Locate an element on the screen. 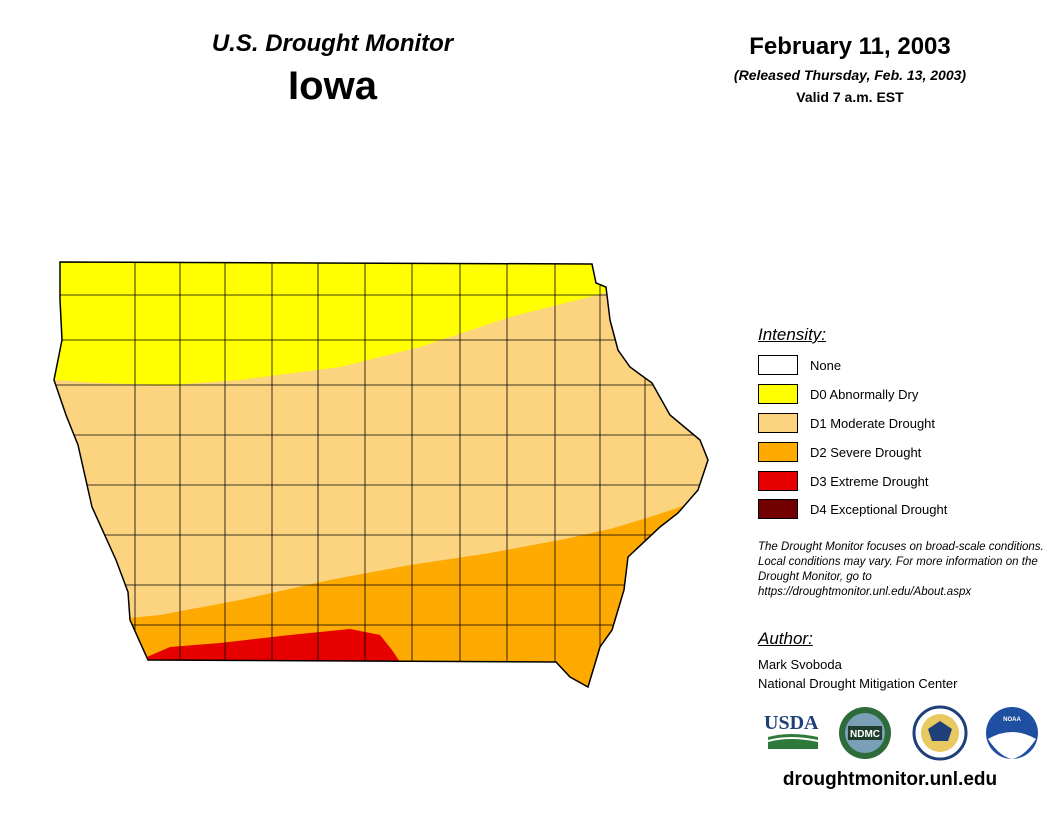 The image size is (1056, 816). usda-logo: USDA is located at coordinates (791, 730).